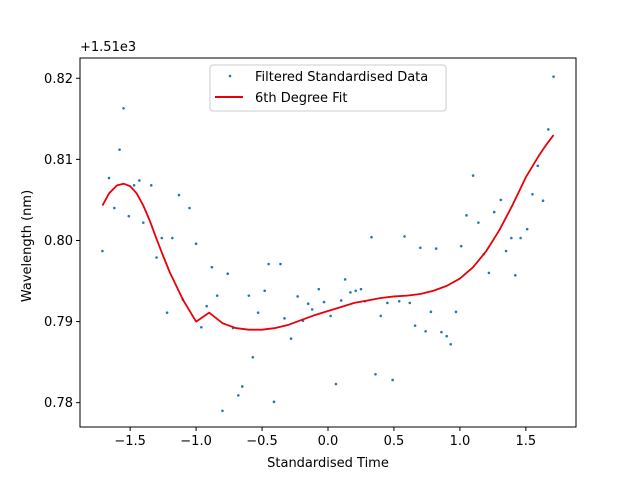 The width and height of the screenshot is (640, 480). I want to click on x-tick-label: −0.5, so click(262, 441).